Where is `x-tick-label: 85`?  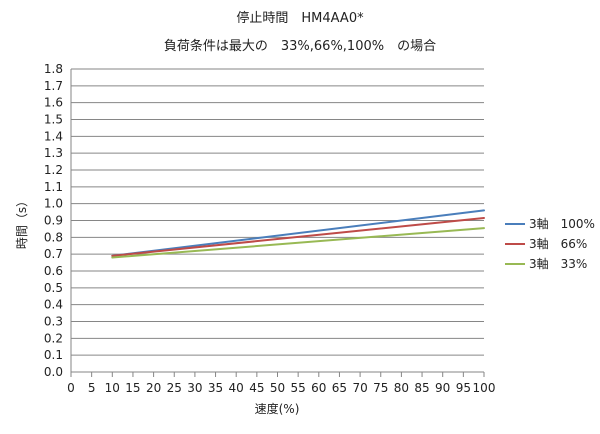 x-tick-label: 85 is located at coordinates (421, 388).